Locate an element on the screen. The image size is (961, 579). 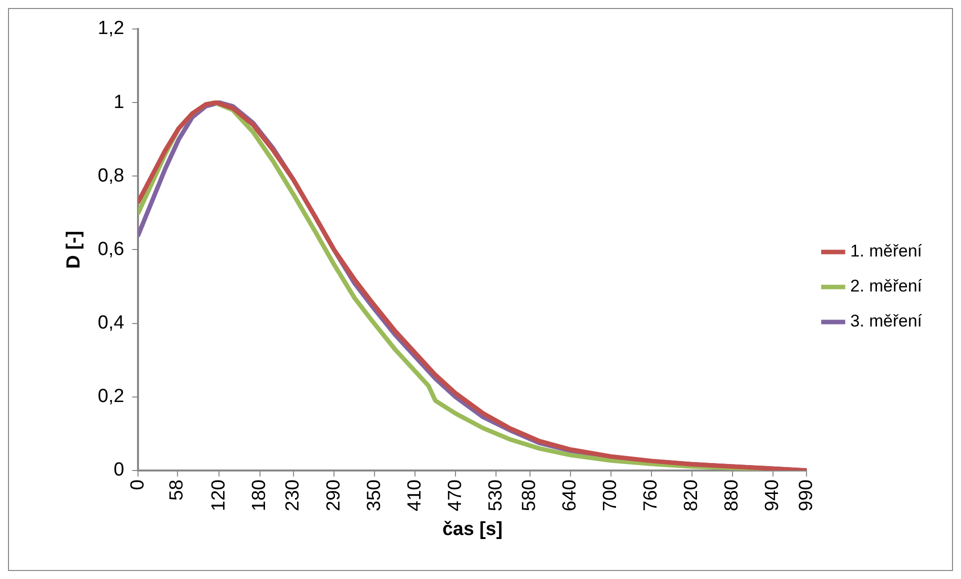
x-tick-label: 880 is located at coordinates (732, 496).